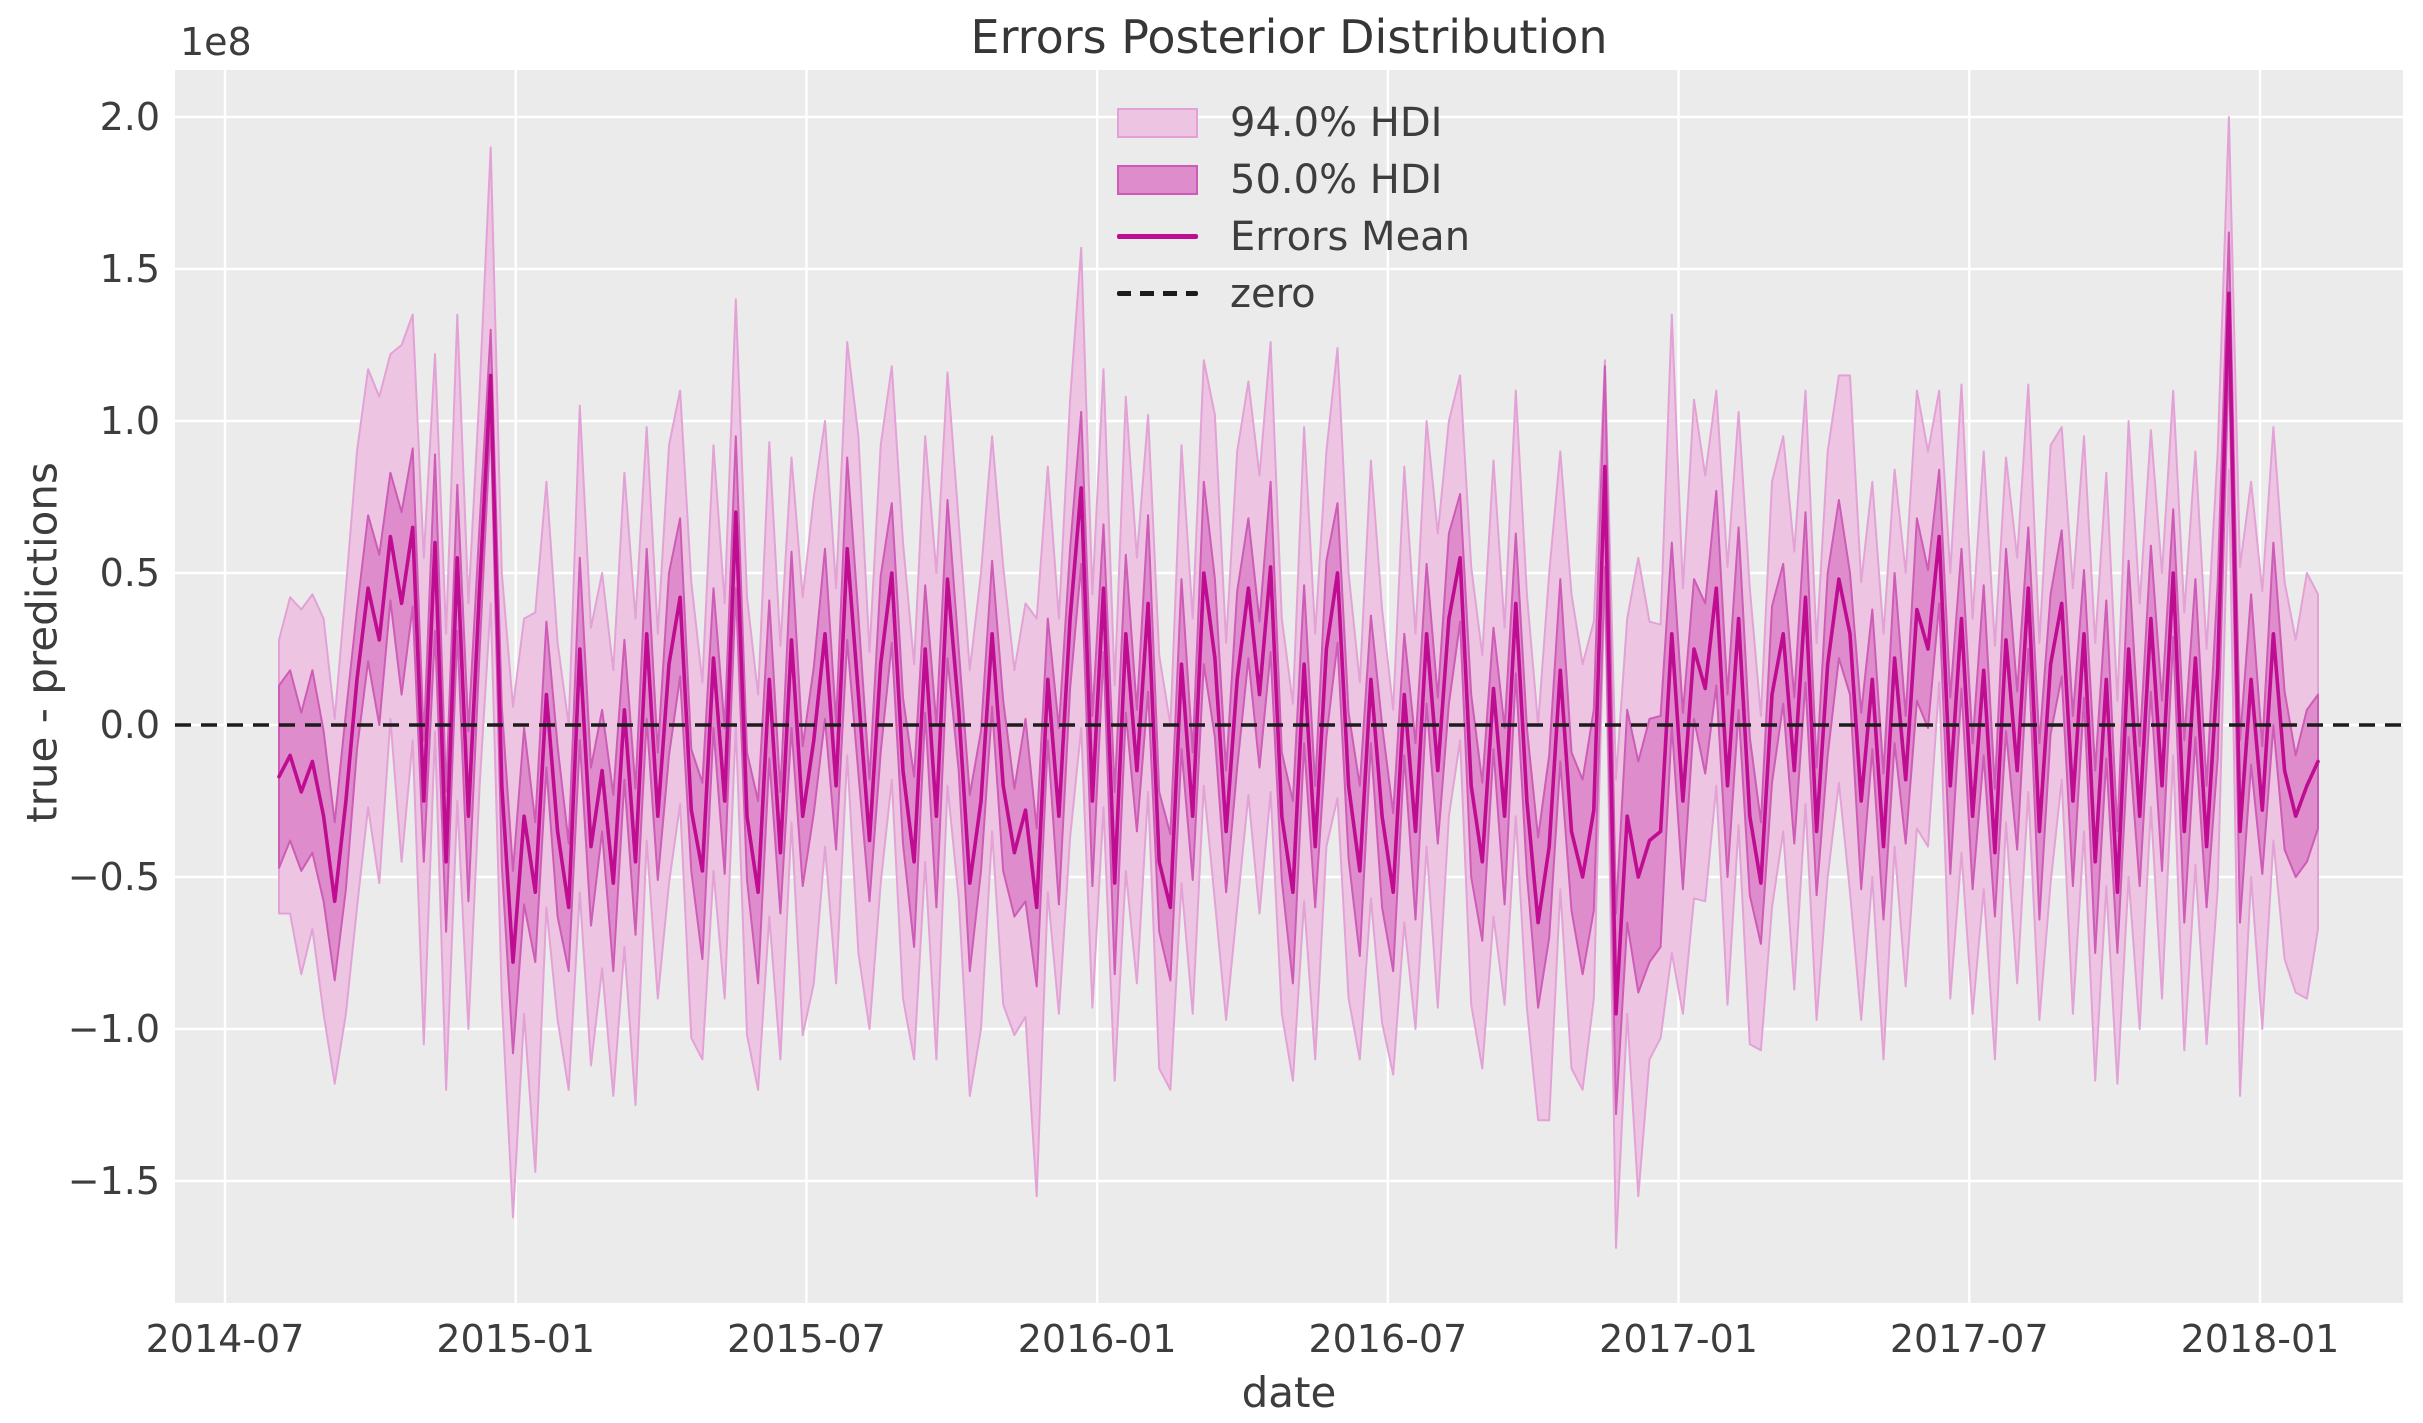 Image resolution: width=2423 pixels, height=1423 pixels. I want to click on hdi50-band-swatch, so click(1157, 179).